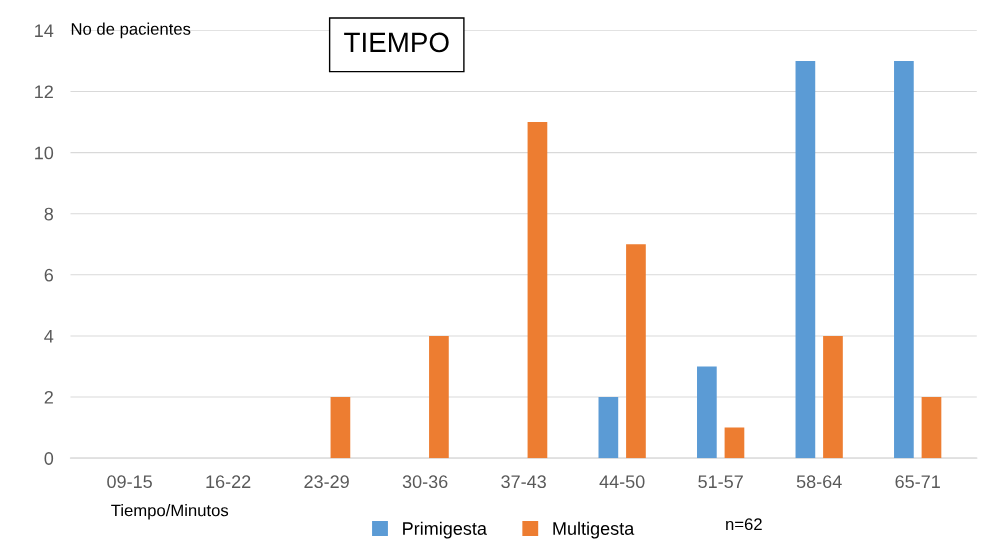 This screenshot has height=552, width=1007. I want to click on x-tick-label: 44-50, so click(622, 482).